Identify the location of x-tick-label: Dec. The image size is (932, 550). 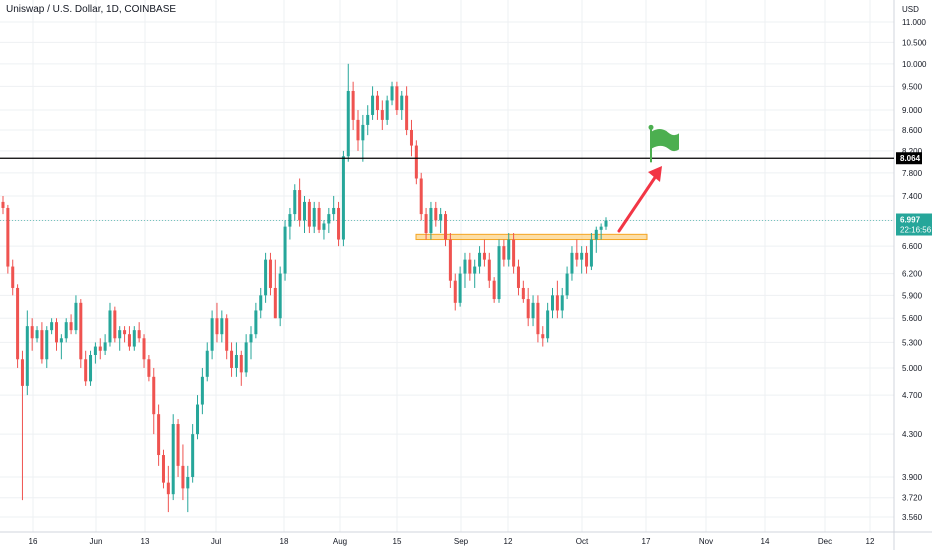
(825, 541).